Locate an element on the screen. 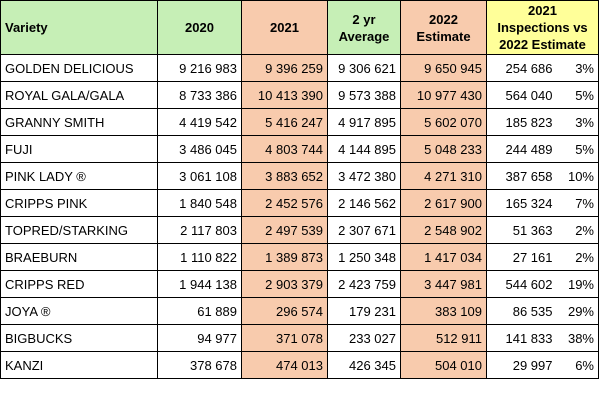 This screenshot has height=408, width=600. cell-2022-estimate: 9 650 945 is located at coordinates (443, 68).